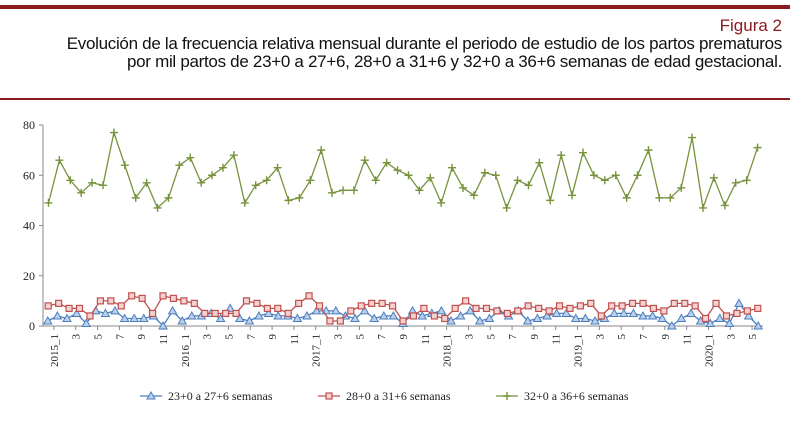 This screenshot has width=790, height=421. I want to click on y-axis: 0 20 40 60 80, so click(33, 225).